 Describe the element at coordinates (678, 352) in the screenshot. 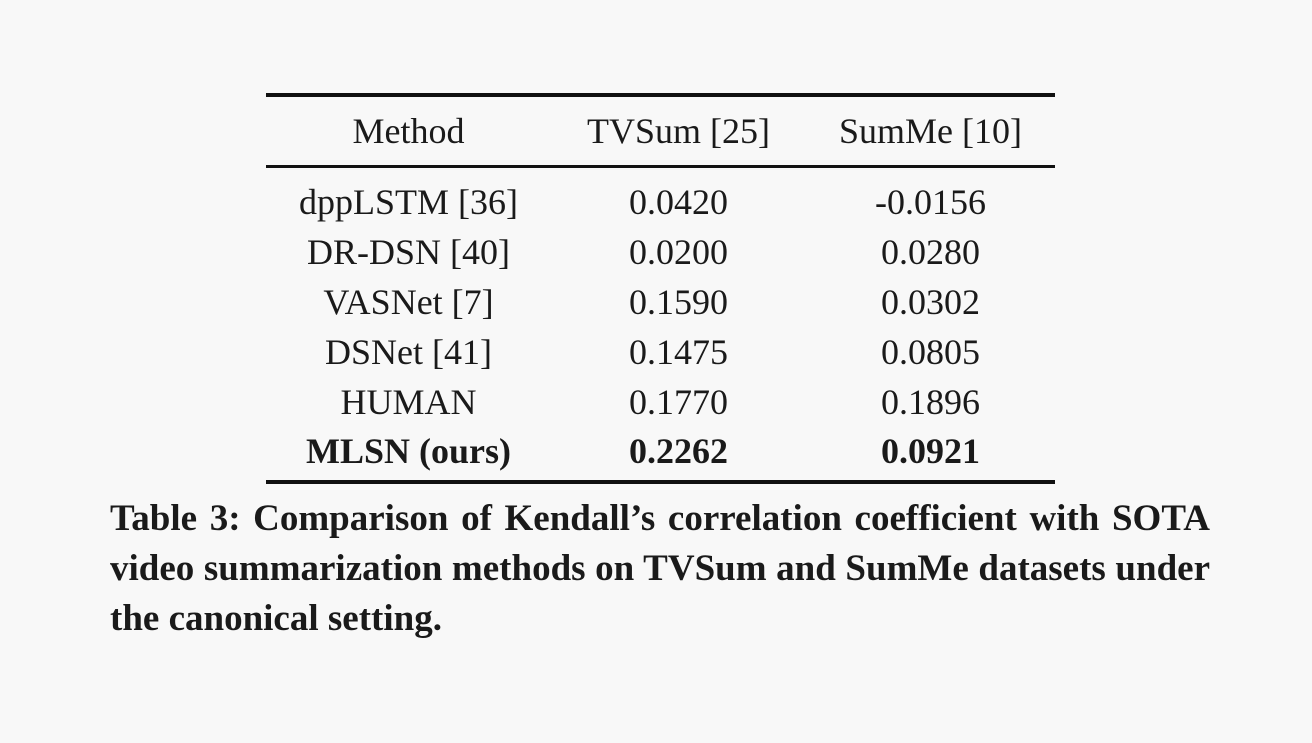

I see `cell-tvsum: 0.1475` at that location.